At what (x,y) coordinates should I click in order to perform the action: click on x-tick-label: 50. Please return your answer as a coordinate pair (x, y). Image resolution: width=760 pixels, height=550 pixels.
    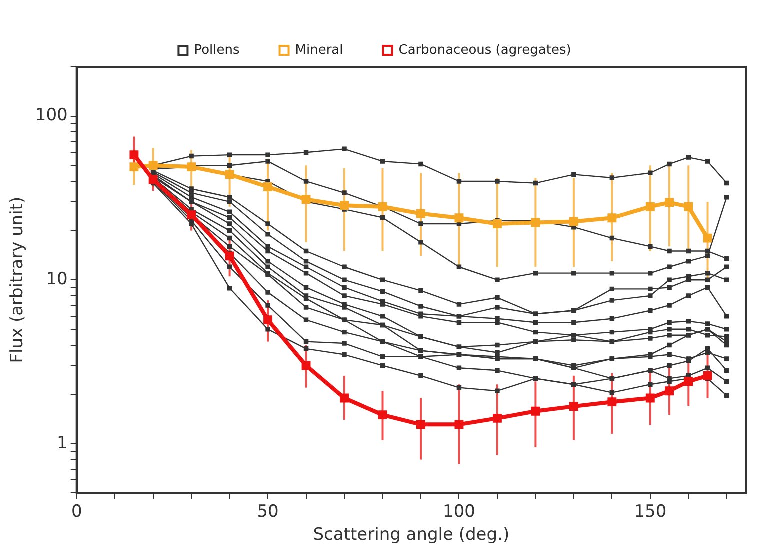
    Looking at the image, I should click on (268, 512).